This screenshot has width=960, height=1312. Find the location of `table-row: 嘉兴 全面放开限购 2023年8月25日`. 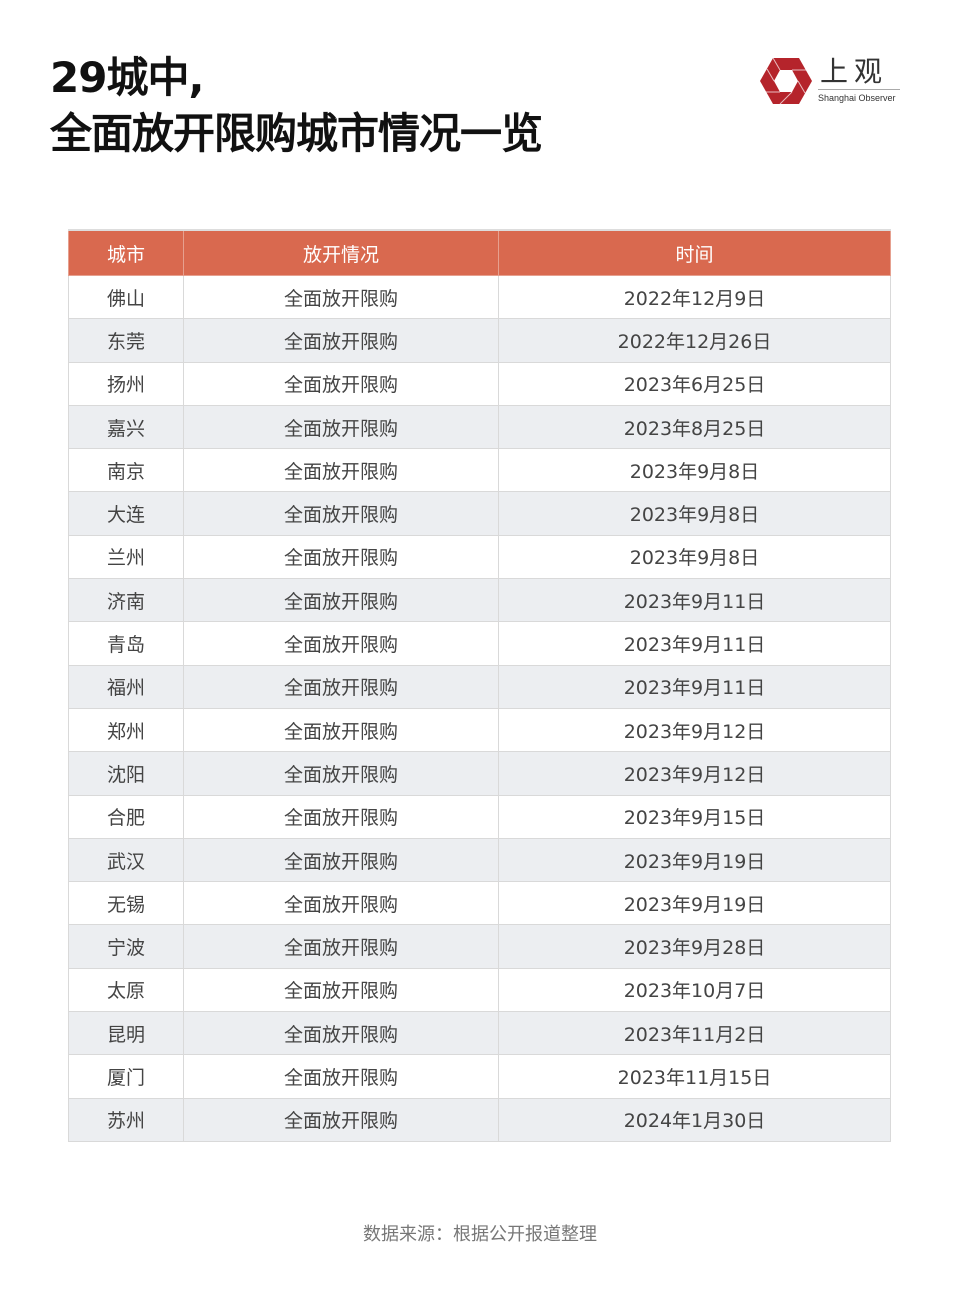

table-row: 嘉兴 全面放开限购 2023年8月25日 is located at coordinates (479, 427).